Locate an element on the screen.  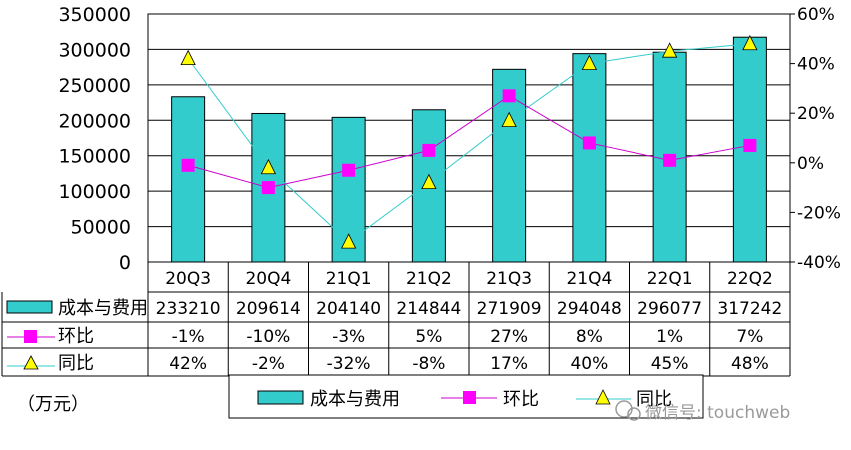
table-cell: 296077 is located at coordinates (669, 309).